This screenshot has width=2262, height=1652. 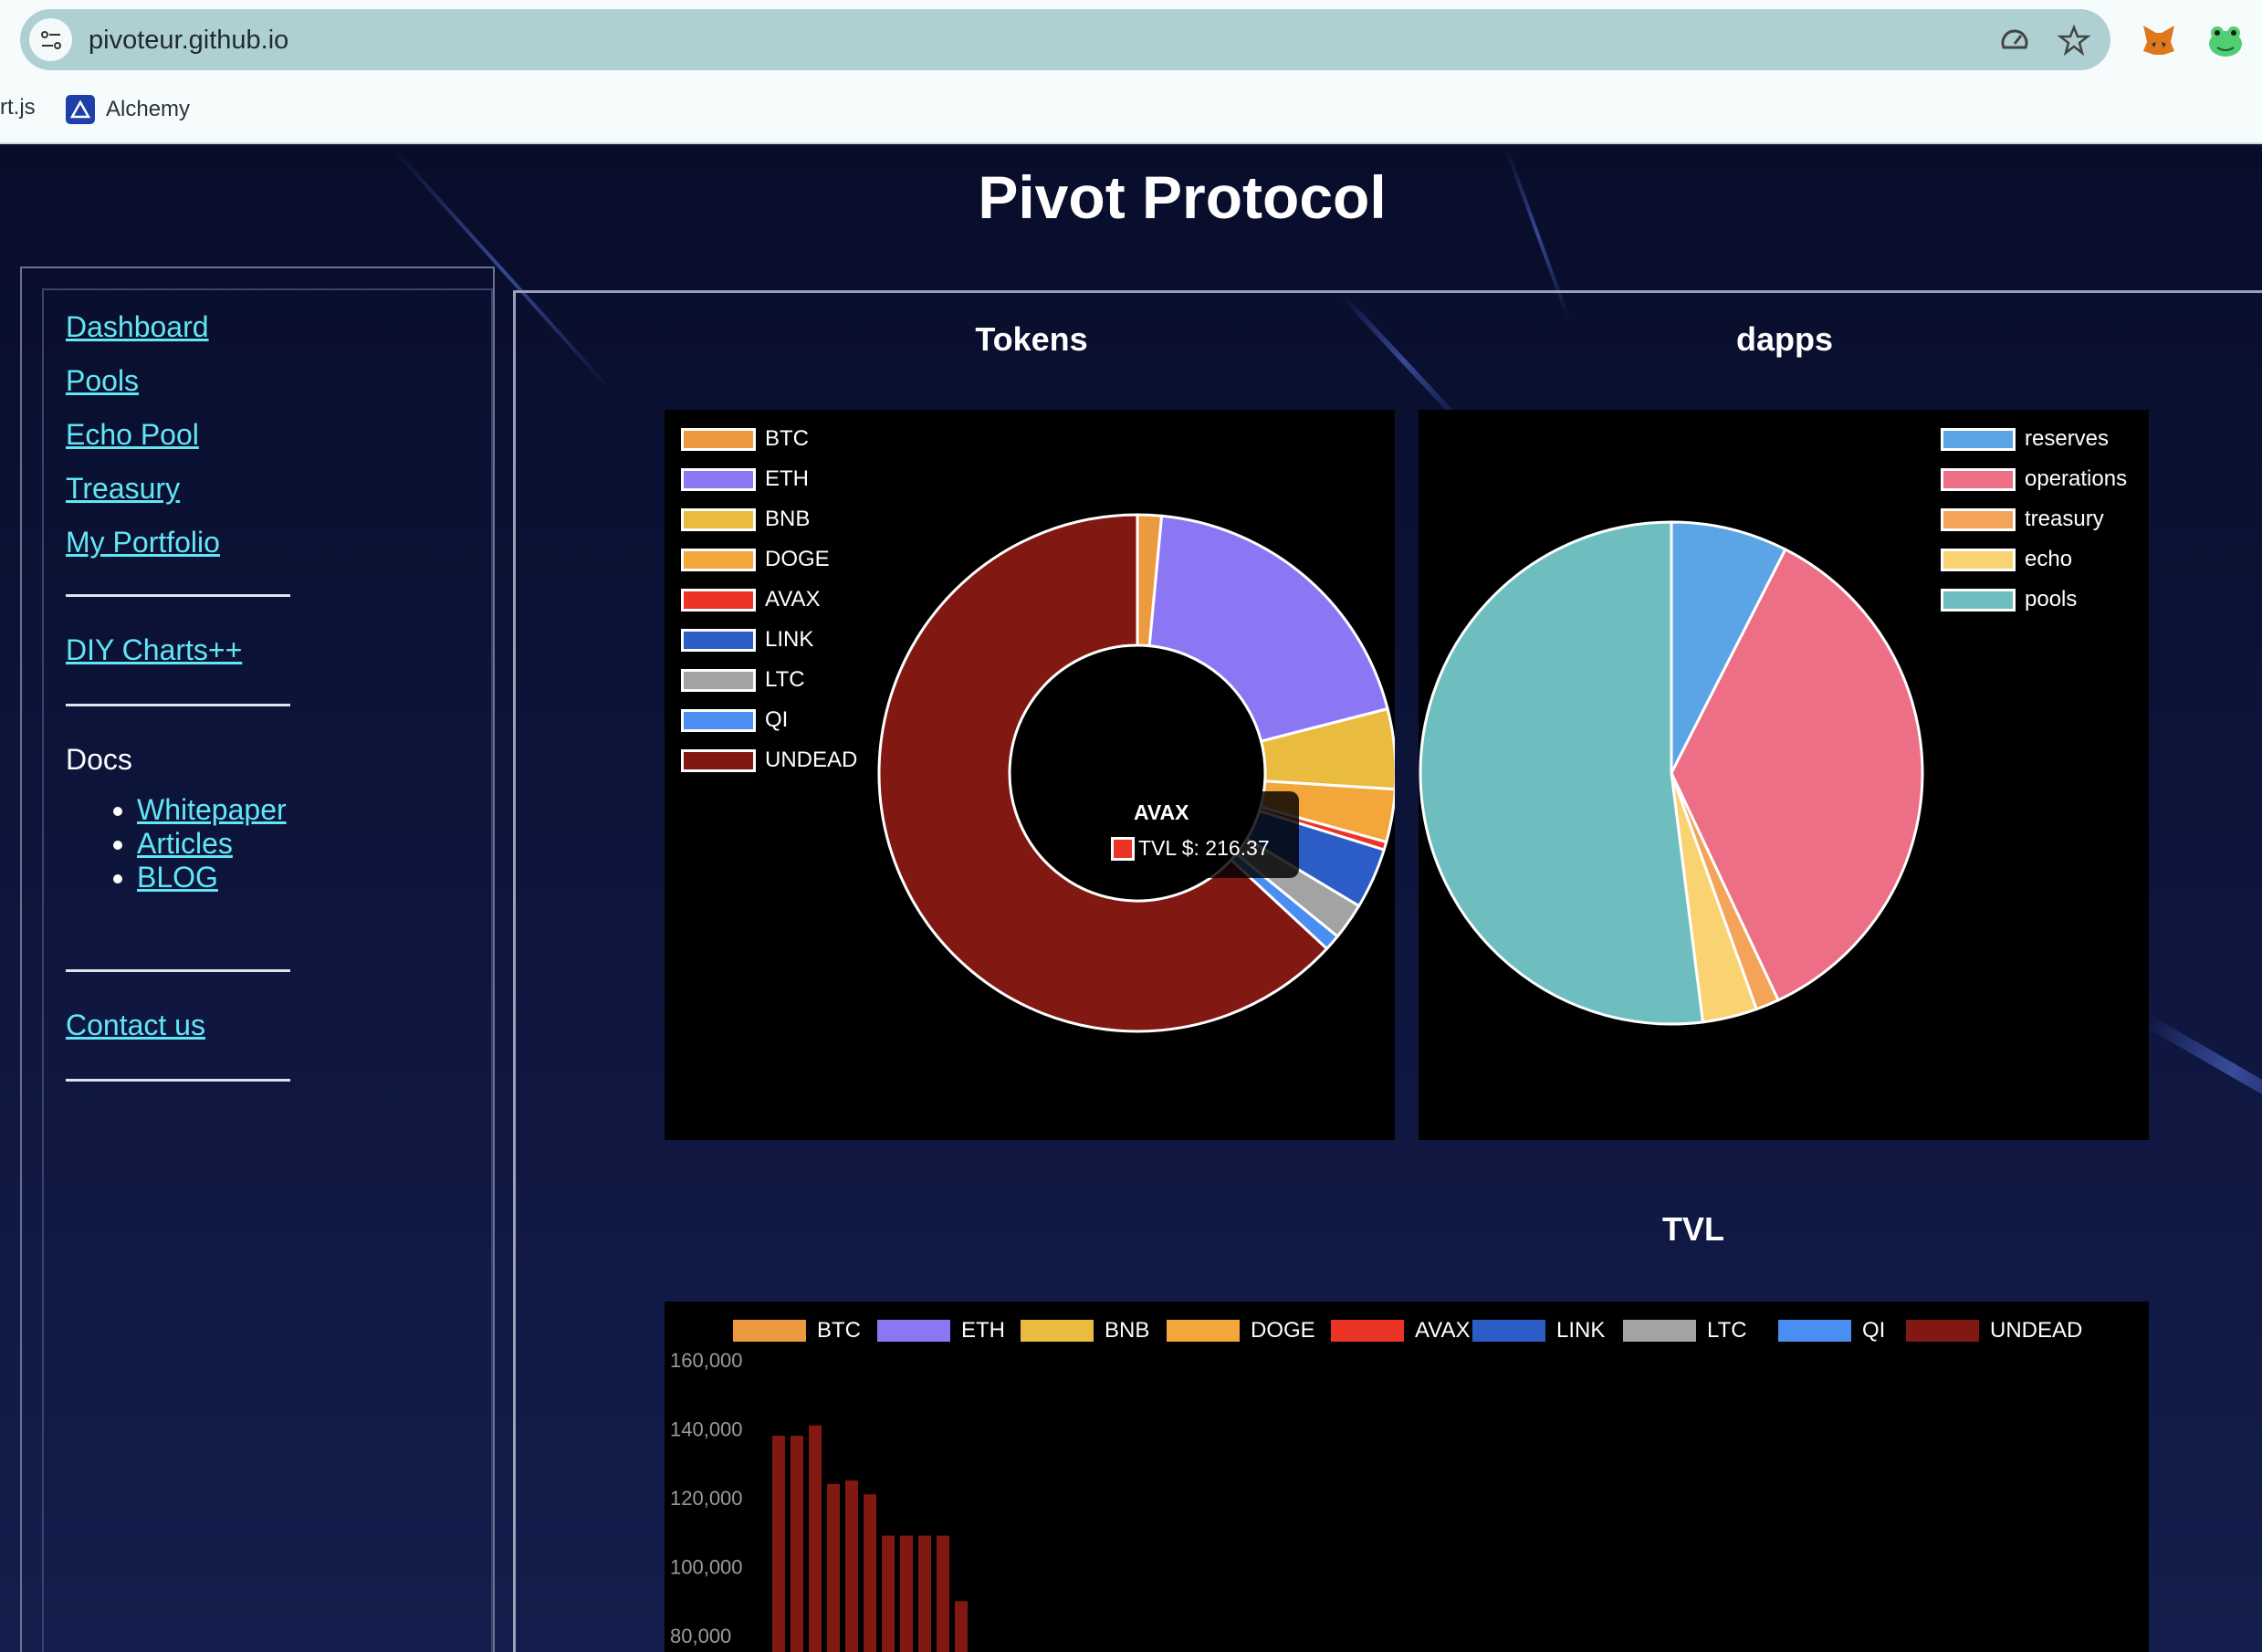 What do you see at coordinates (123, 489) in the screenshot?
I see `nav-treasury: Treasury` at bounding box center [123, 489].